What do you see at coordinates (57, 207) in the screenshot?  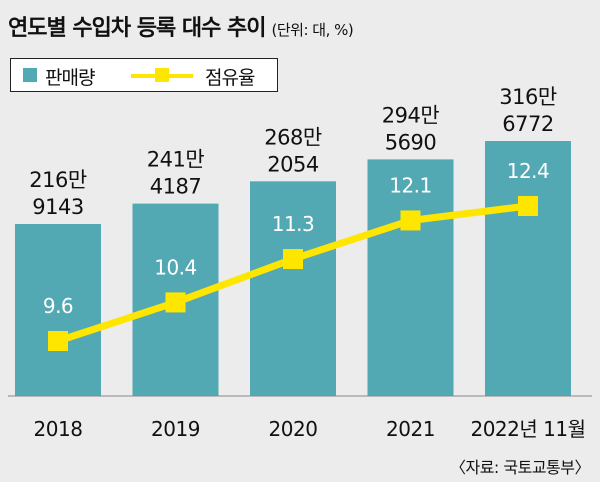 I see `bar-value-label-line2: 9143` at bounding box center [57, 207].